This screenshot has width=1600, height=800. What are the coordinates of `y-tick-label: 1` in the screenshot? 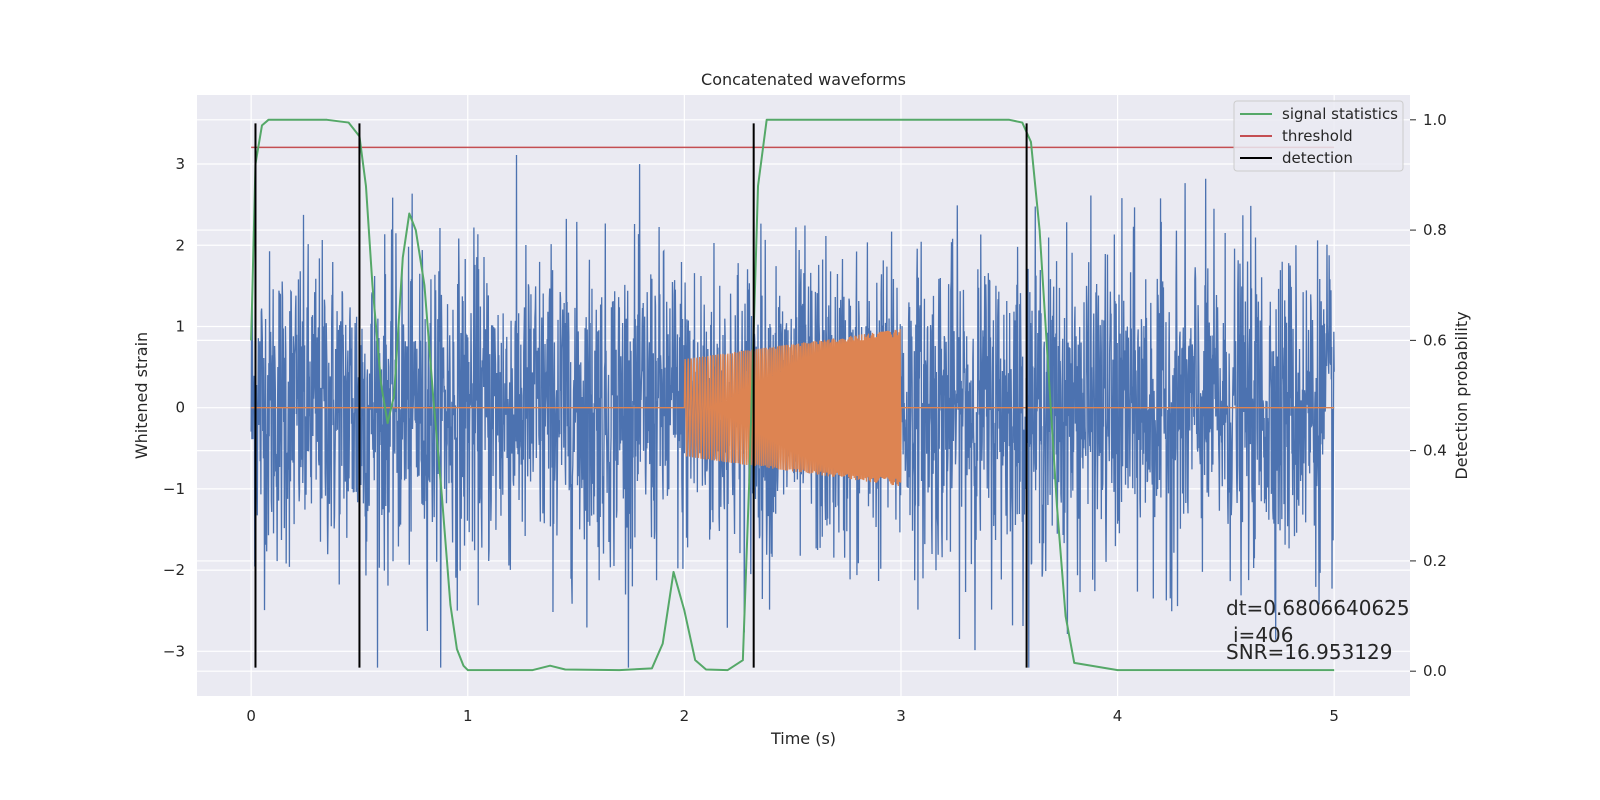 It's located at (180, 326).